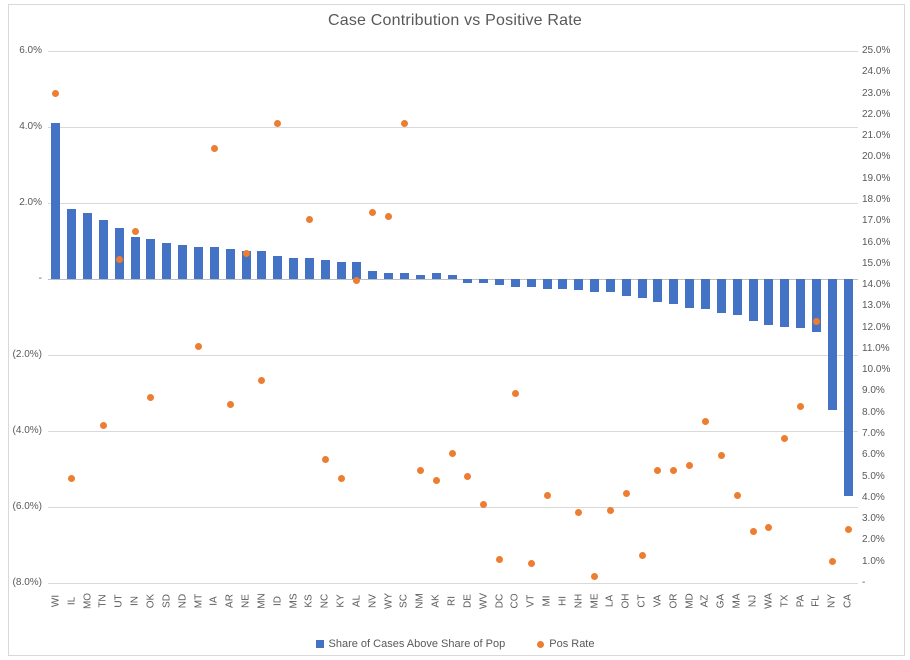 This screenshot has height=660, width=910. What do you see at coordinates (151, 398) in the screenshot?
I see `dot-OK` at bounding box center [151, 398].